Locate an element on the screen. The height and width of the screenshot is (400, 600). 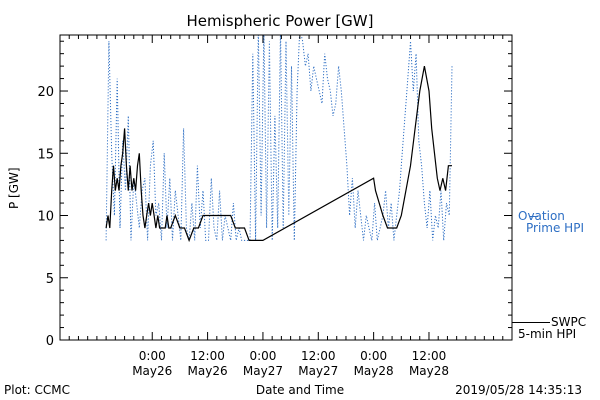
y-tick-label: 0 is located at coordinates (50, 341).